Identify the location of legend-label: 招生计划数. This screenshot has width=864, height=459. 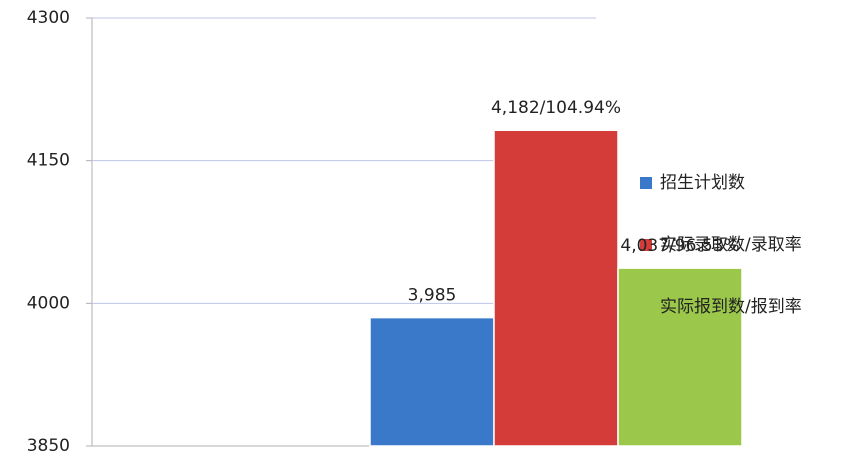
(702, 183).